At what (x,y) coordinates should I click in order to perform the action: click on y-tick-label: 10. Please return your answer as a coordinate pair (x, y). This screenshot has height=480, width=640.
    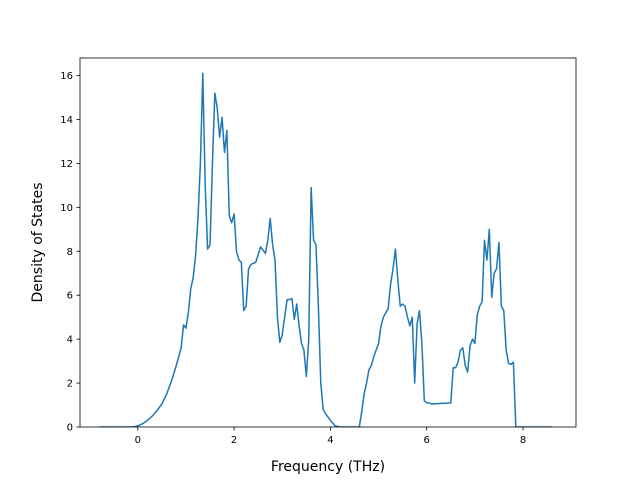
    Looking at the image, I should click on (66, 208).